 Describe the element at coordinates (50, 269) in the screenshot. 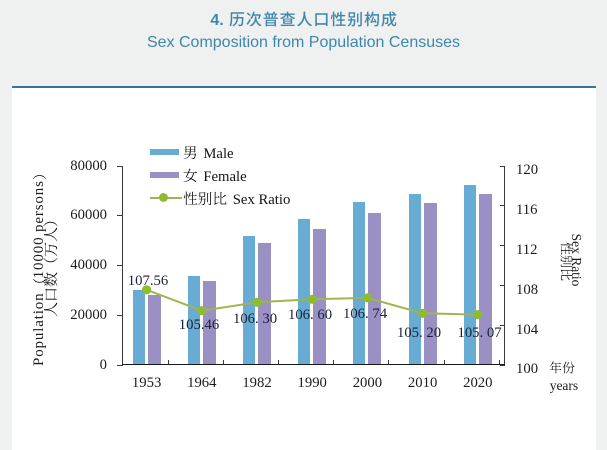

I see `left-axis-title-cjk` at that location.